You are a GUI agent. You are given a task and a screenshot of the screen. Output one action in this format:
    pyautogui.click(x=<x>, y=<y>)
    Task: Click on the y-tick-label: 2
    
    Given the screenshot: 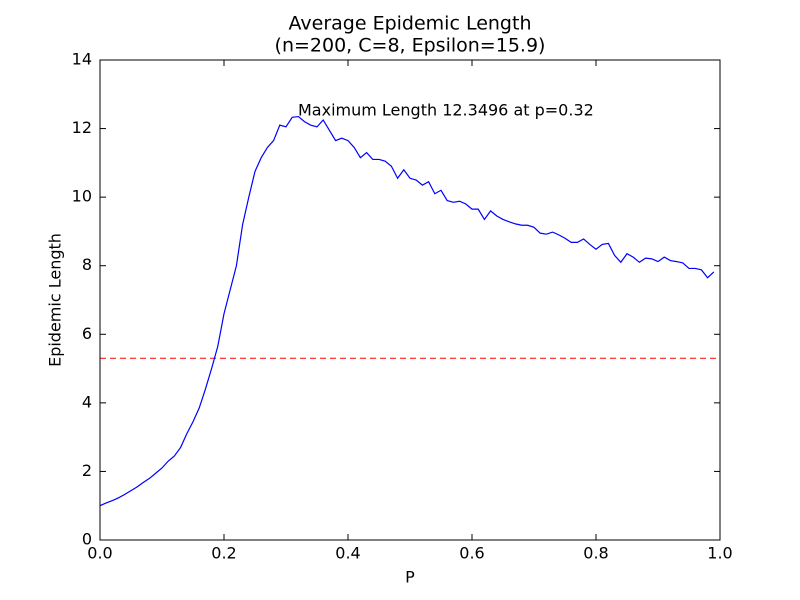 What is the action you would take?
    pyautogui.click(x=87, y=470)
    